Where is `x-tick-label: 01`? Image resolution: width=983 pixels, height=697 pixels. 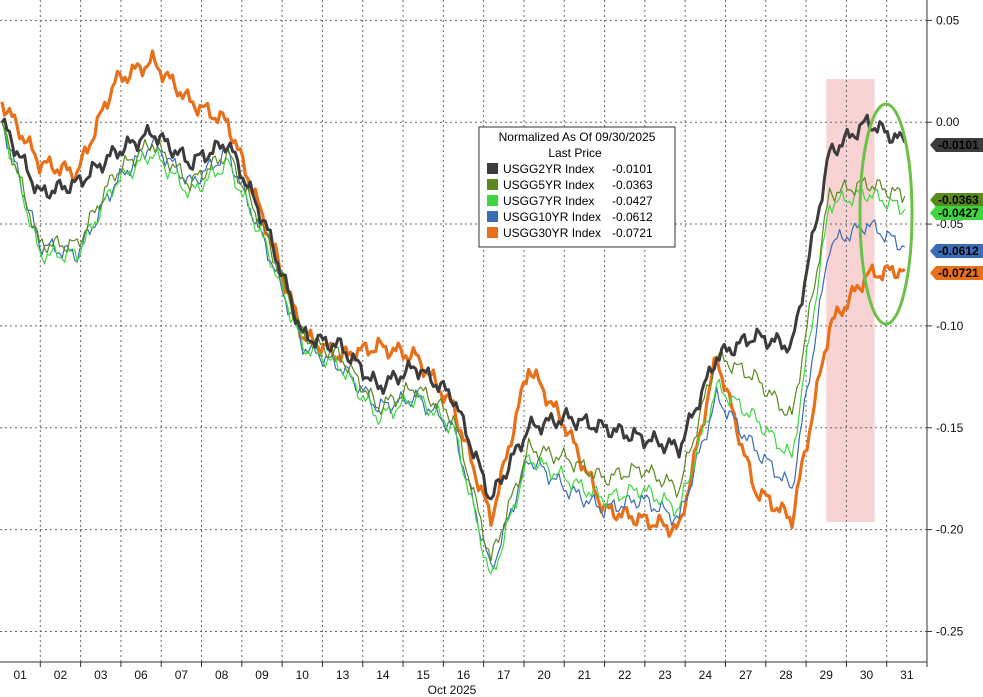 x-tick-label: 01 is located at coordinates (20, 675).